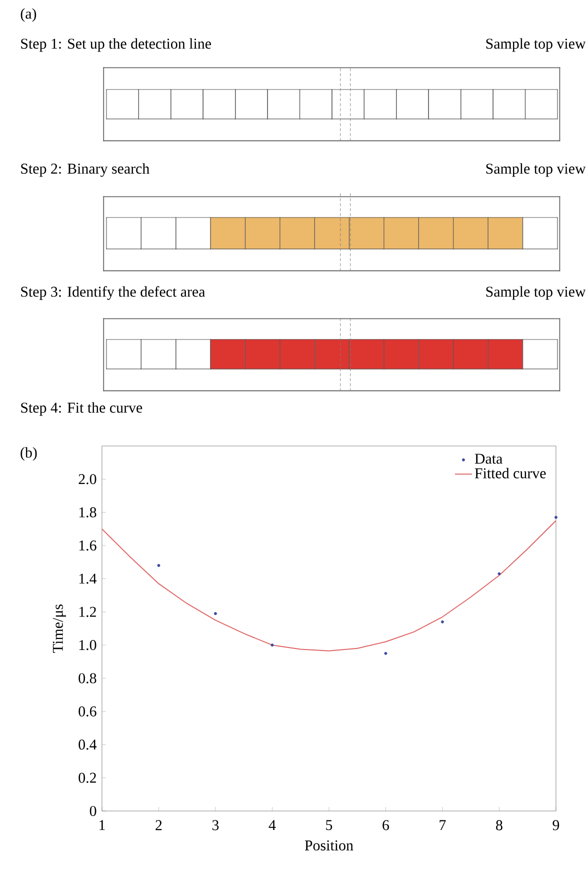 The height and width of the screenshot is (879, 587). Describe the element at coordinates (113, 293) in the screenshot. I see `text: Step 3: Identify the defect area` at that location.